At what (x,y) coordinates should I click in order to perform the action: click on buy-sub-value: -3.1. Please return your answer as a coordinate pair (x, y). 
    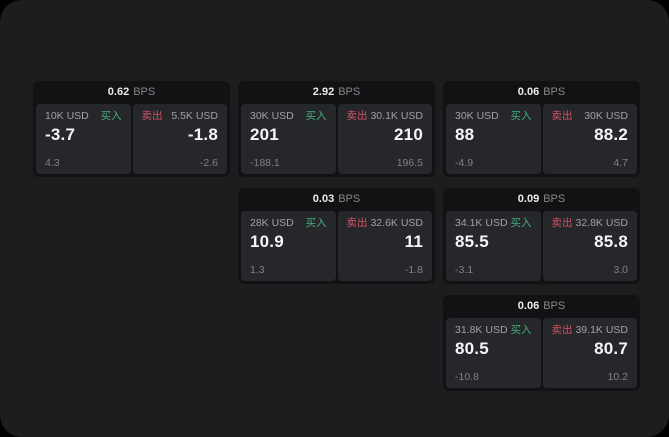
    Looking at the image, I should click on (464, 269).